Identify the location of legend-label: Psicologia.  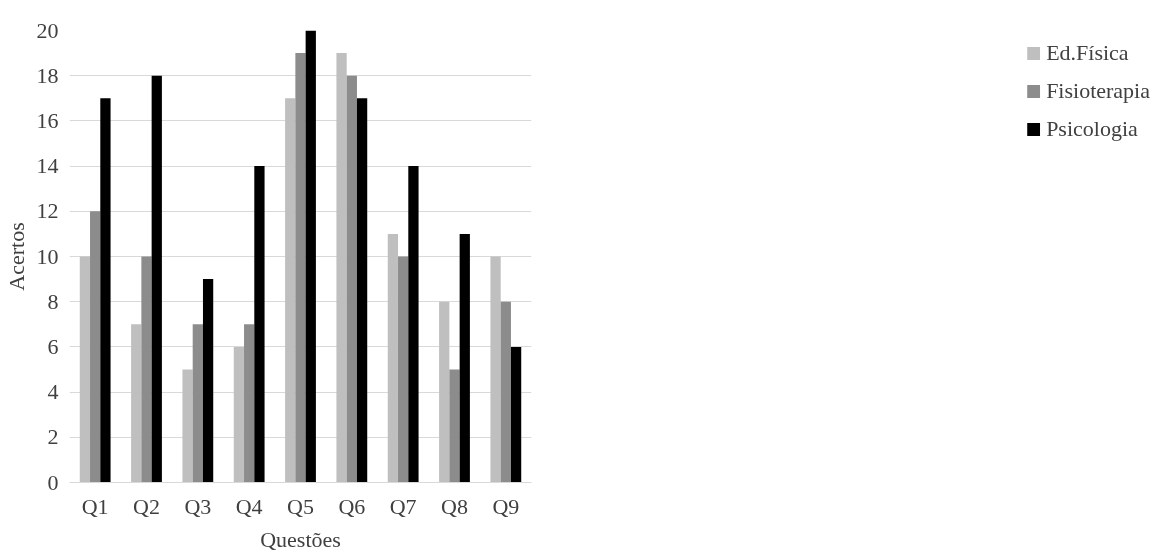
(1092, 129).